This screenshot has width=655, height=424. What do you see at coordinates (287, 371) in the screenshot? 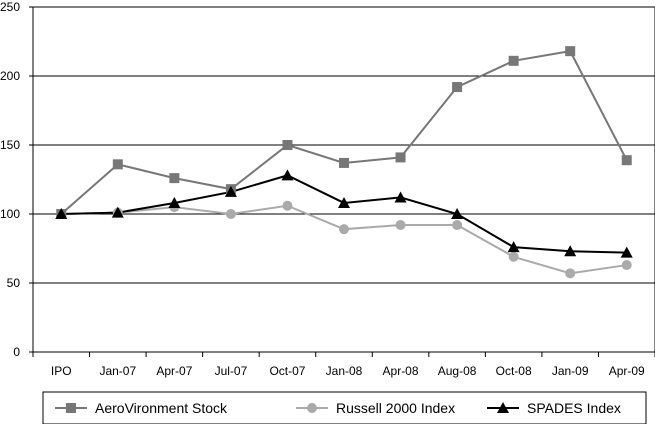
I see `x-tick-label: Oct-07` at bounding box center [287, 371].